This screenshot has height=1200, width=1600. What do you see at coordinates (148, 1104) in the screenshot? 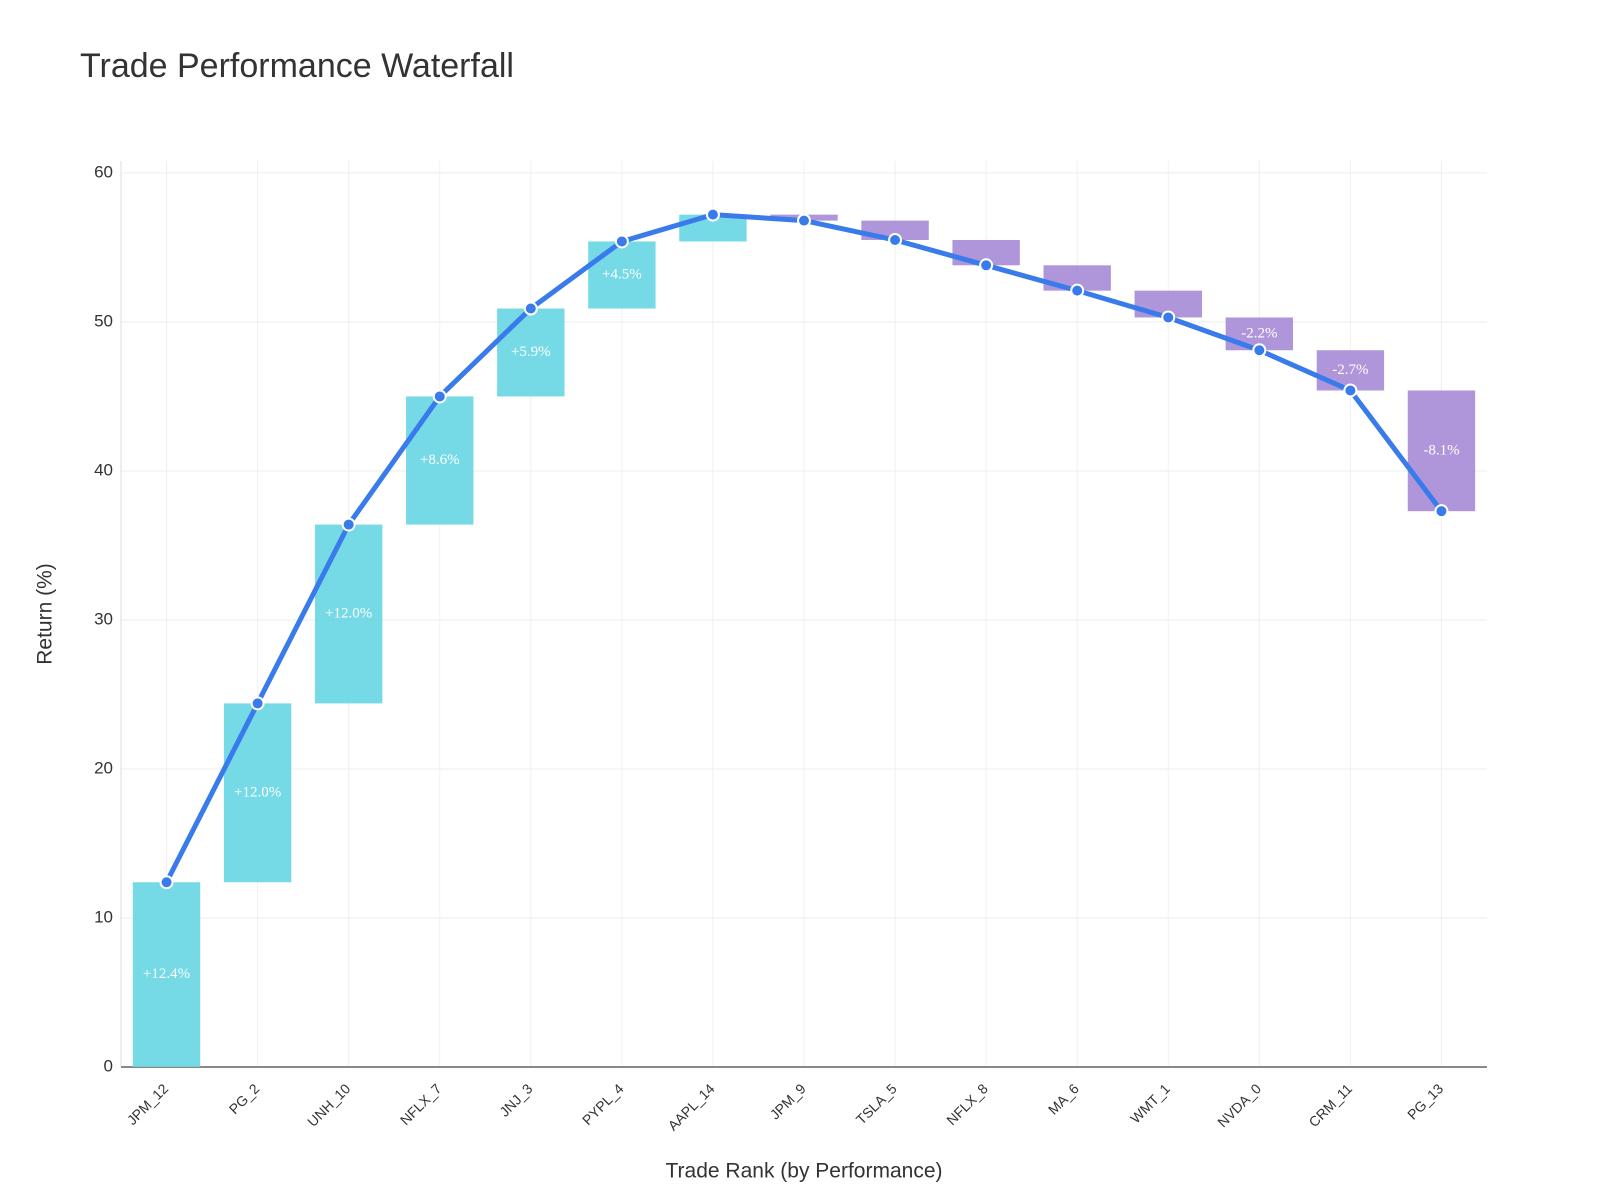
I see `x-tick-label: JPM_12` at bounding box center [148, 1104].